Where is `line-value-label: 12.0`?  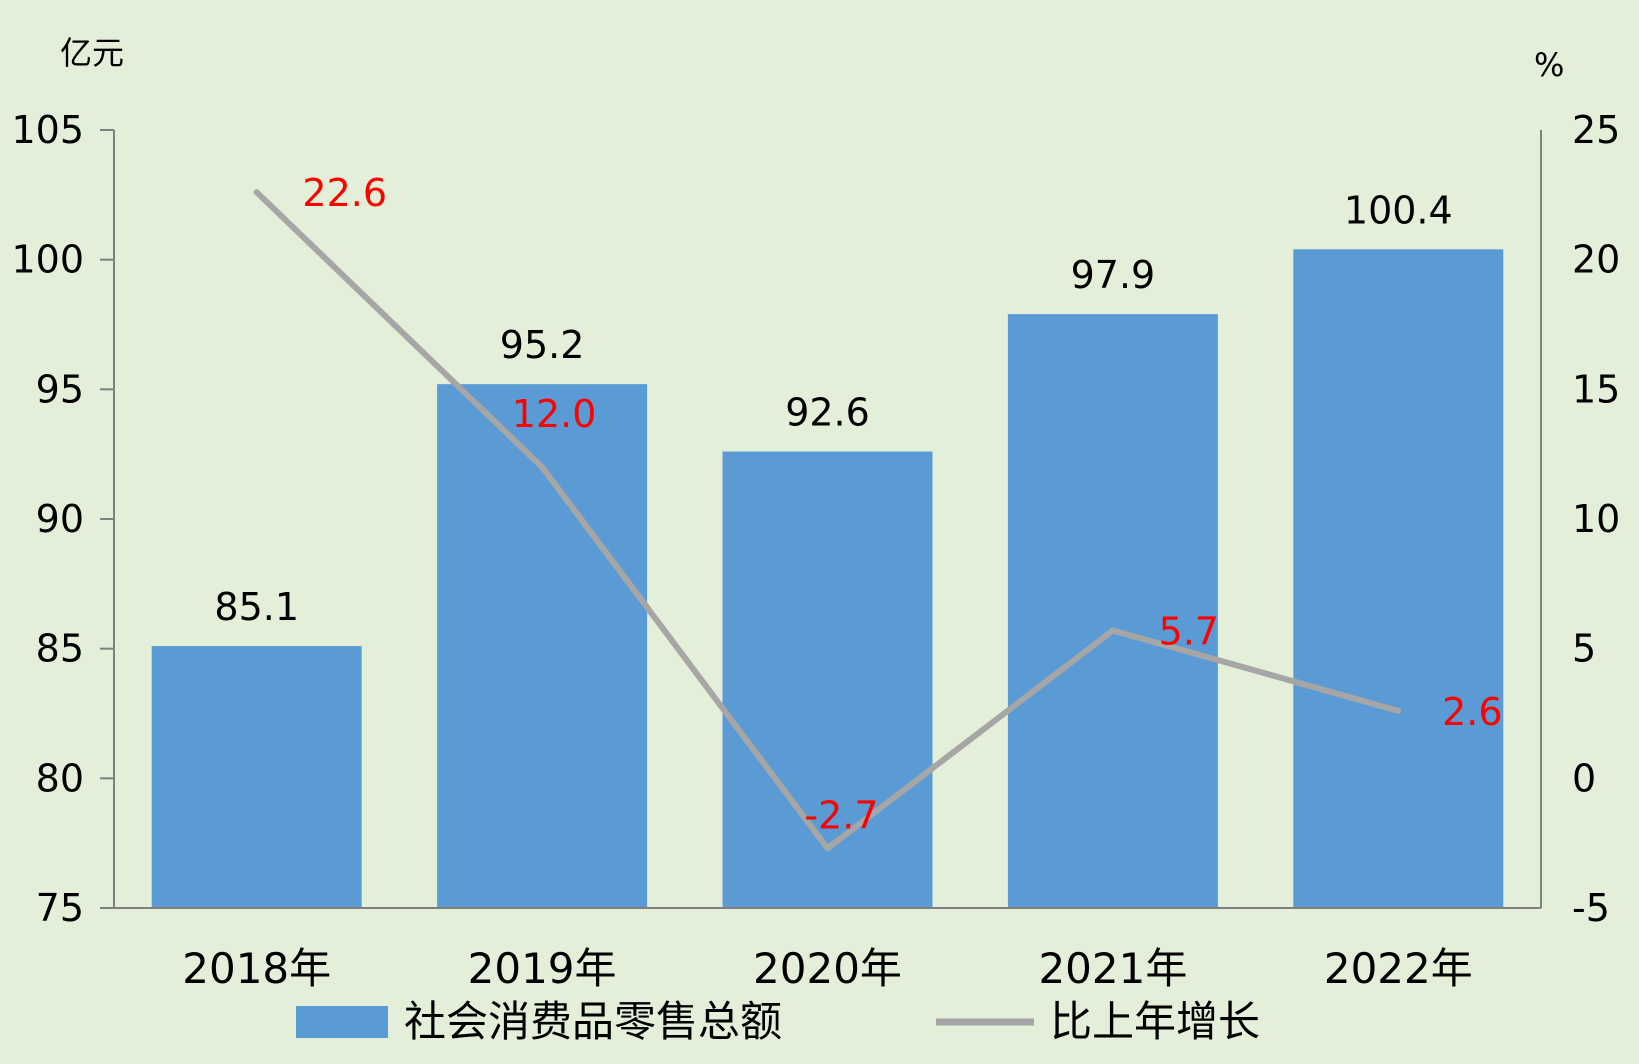 line-value-label: 12.0 is located at coordinates (554, 414).